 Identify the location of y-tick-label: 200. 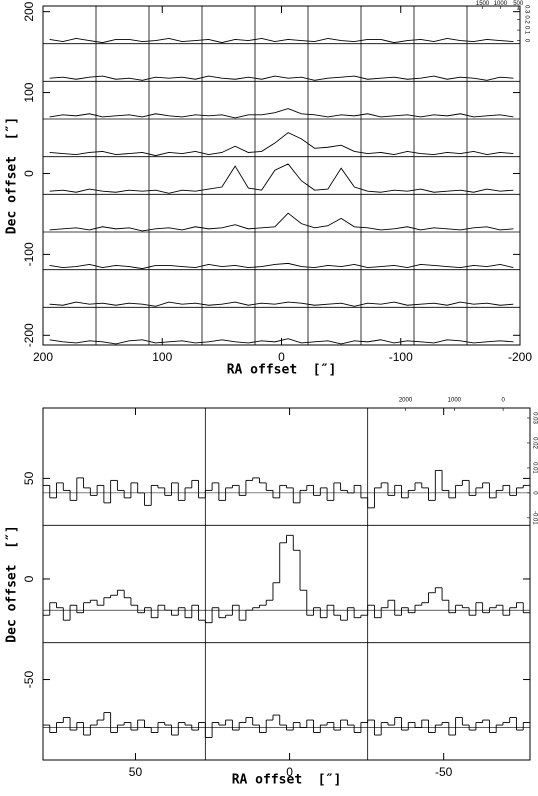
(29, 11).